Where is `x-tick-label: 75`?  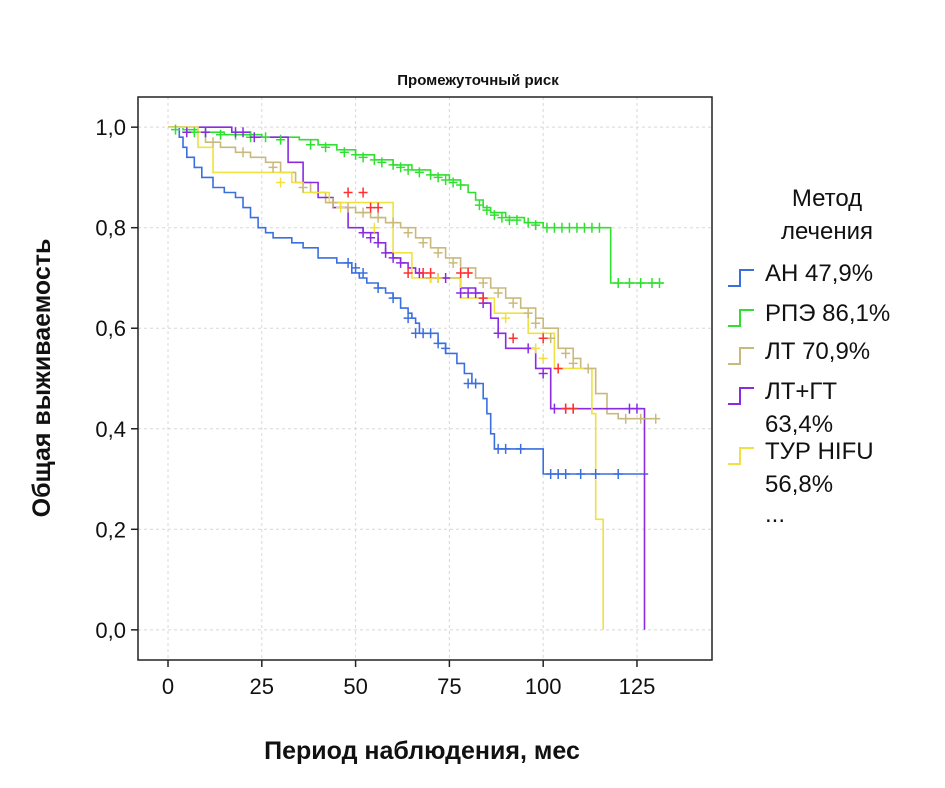 x-tick-label: 75 is located at coordinates (449, 686).